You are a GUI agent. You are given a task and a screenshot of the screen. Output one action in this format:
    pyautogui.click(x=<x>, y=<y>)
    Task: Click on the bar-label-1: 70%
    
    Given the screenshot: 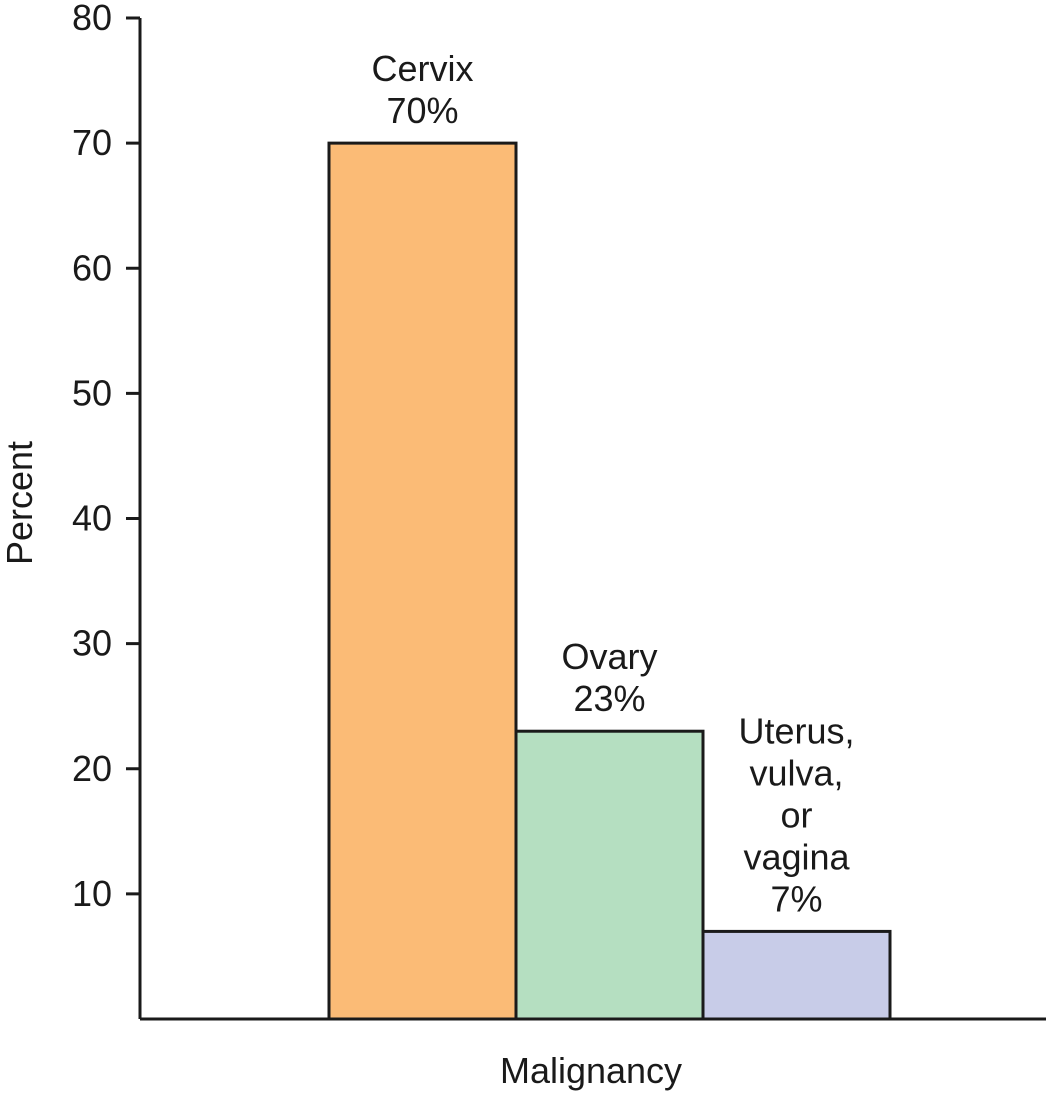 What is the action you would take?
    pyautogui.click(x=422, y=110)
    